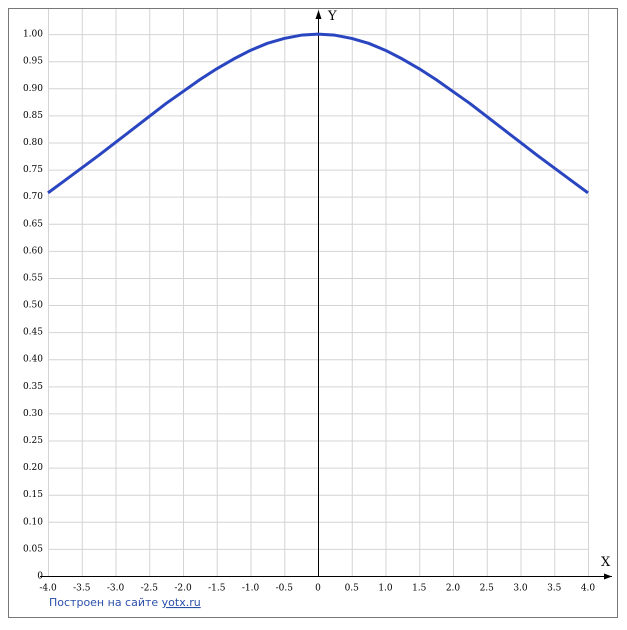 The height and width of the screenshot is (630, 627). I want to click on y-tick-label: 0.55, so click(33, 278).